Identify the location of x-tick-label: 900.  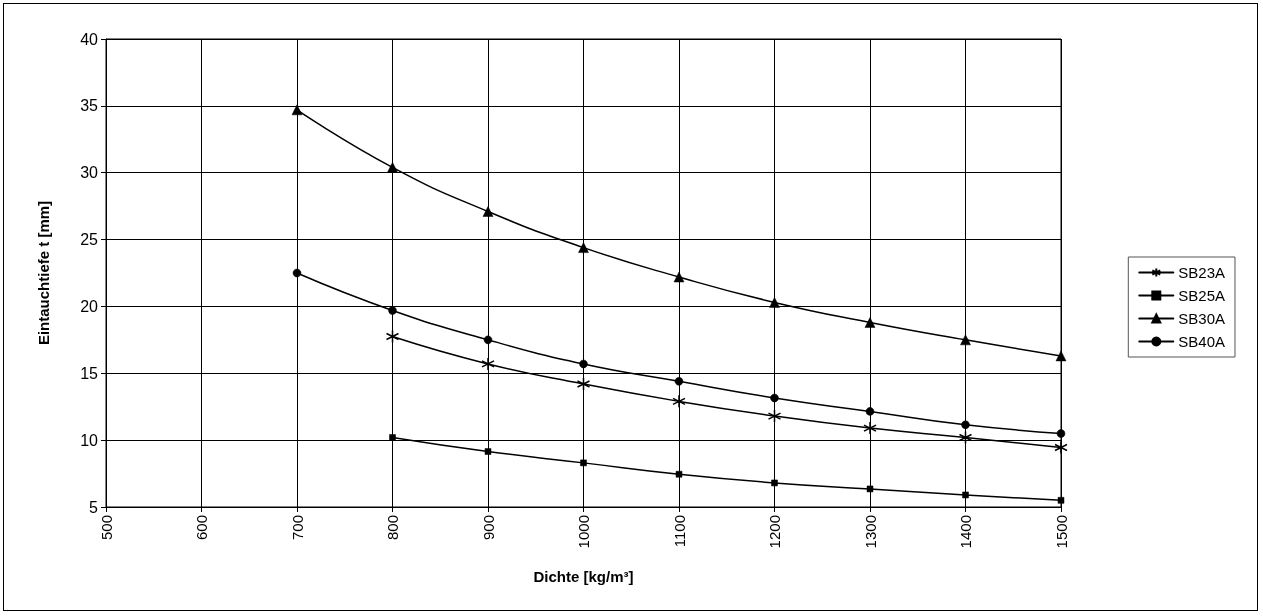
(488, 528).